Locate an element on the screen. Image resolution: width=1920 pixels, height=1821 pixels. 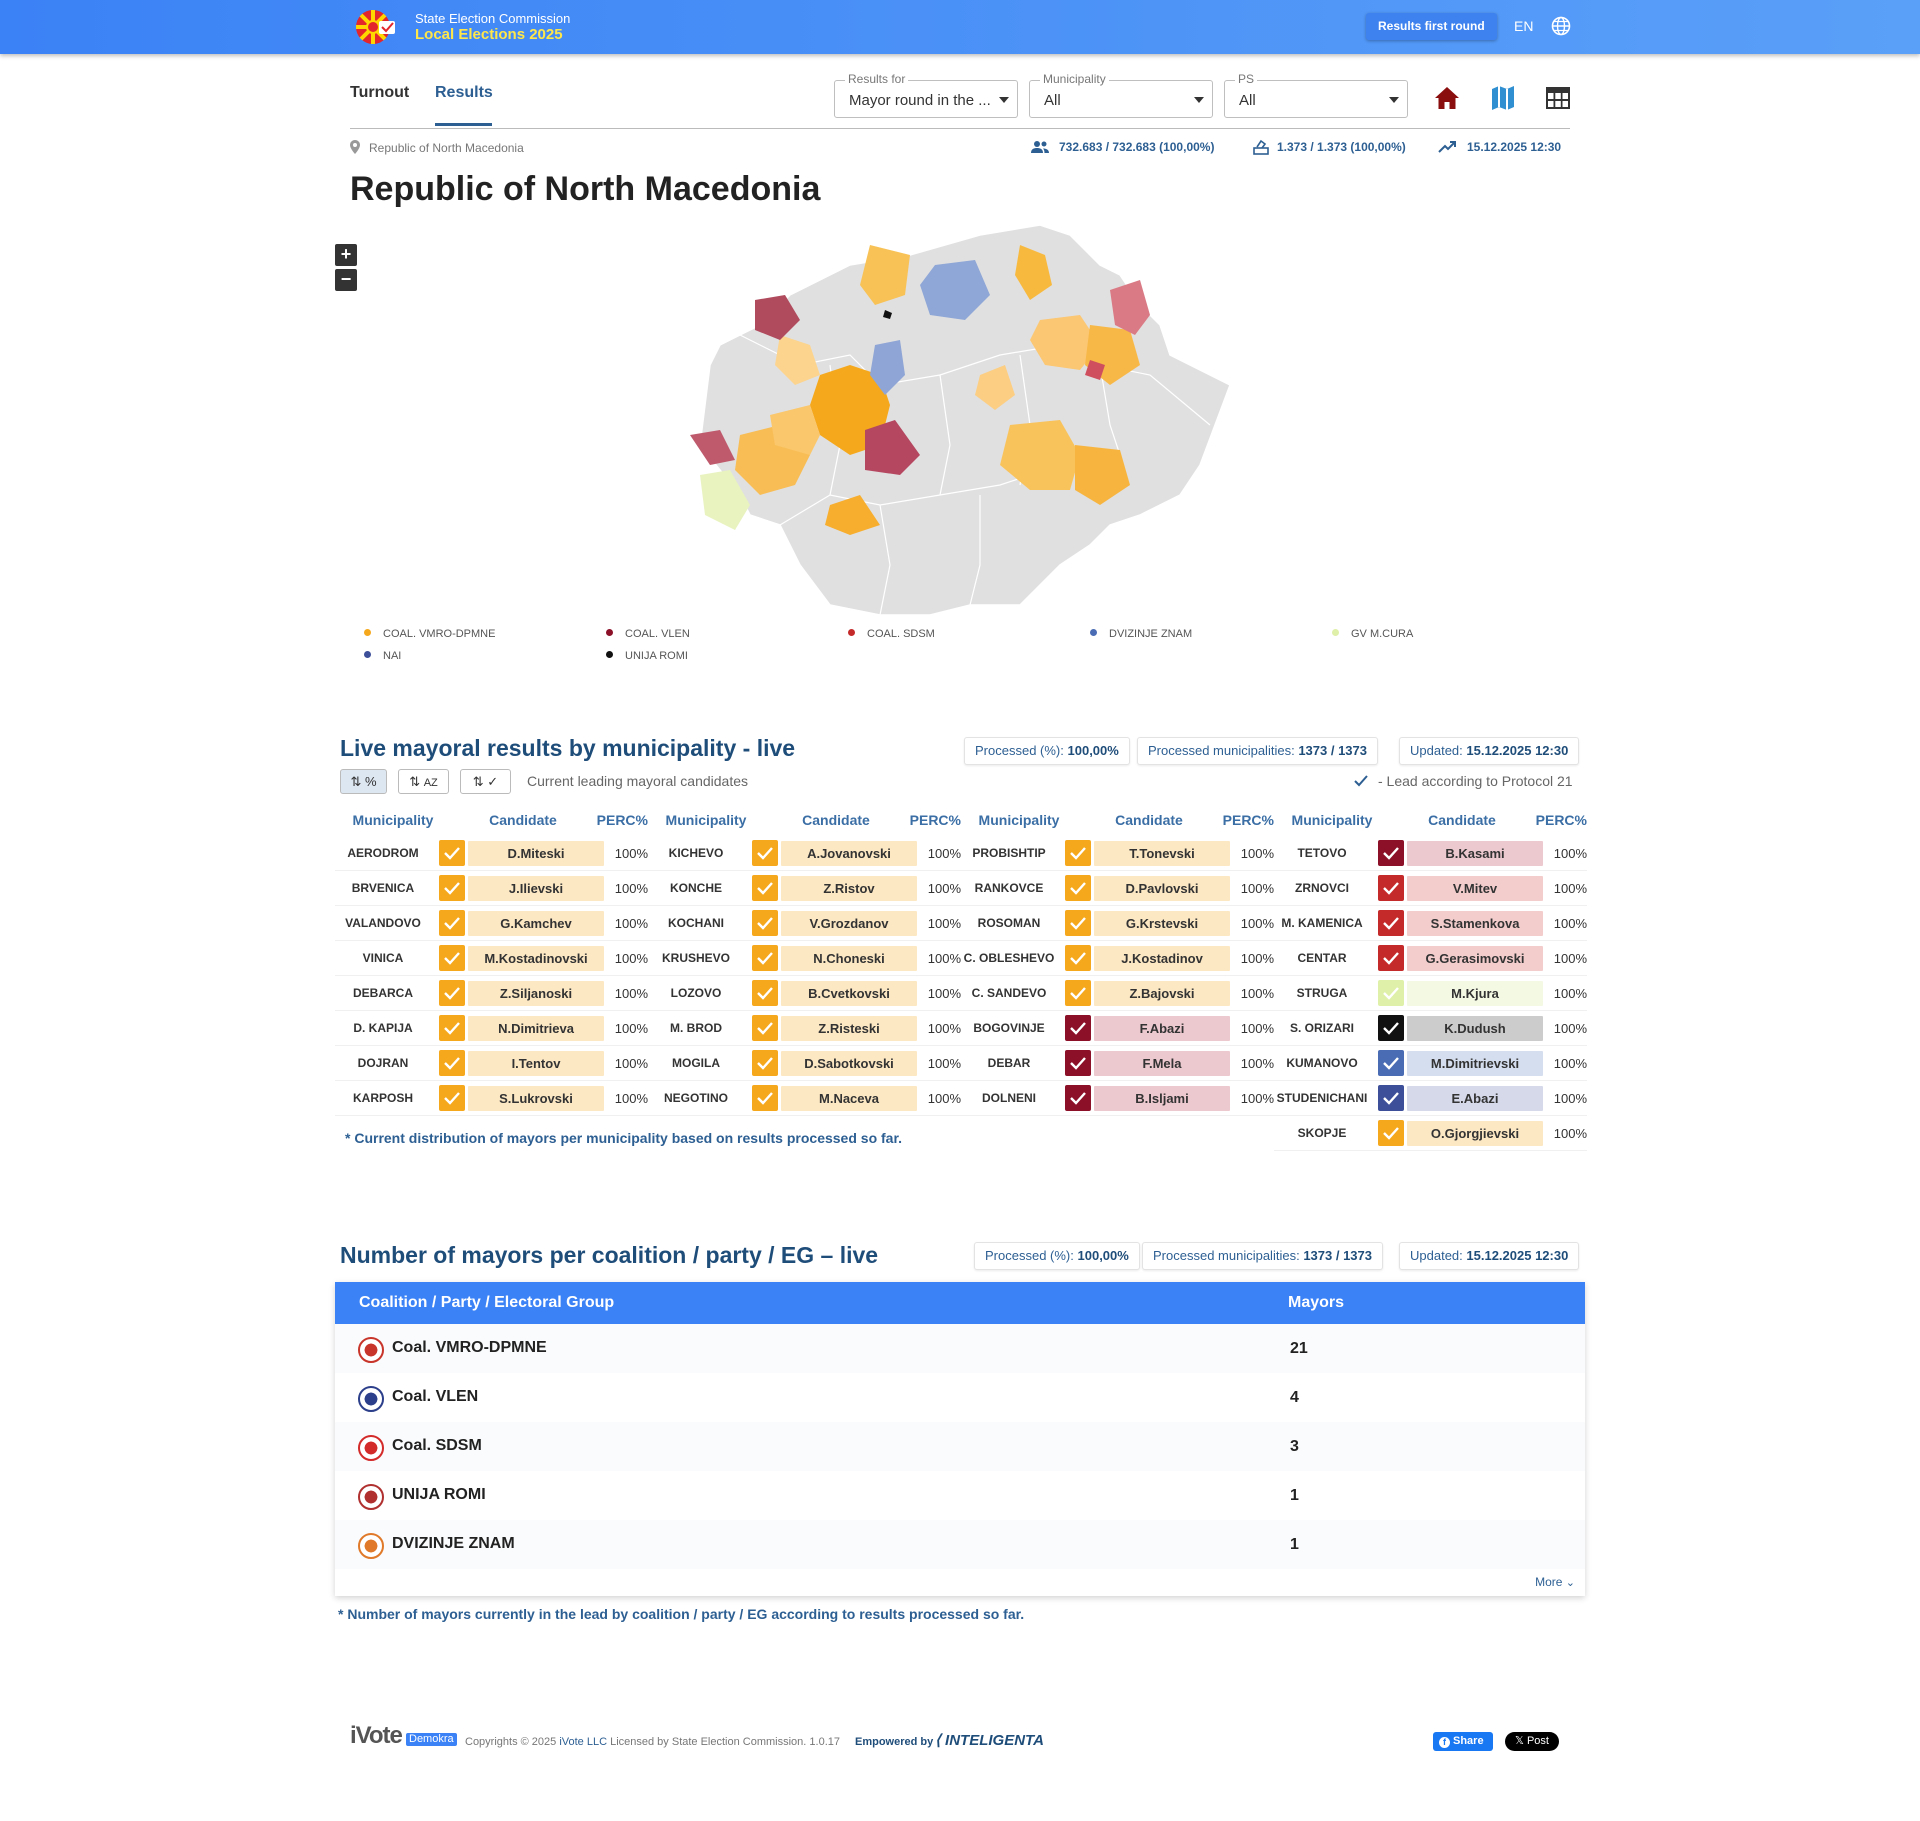
municipality-row: DEBAR F.Mela 100% is located at coordinates (1117, 1063).